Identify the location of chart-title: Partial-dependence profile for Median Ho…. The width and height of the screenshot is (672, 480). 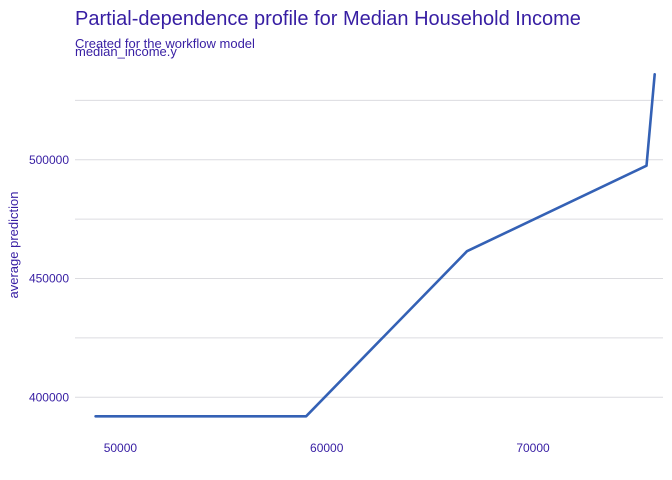
(328, 19).